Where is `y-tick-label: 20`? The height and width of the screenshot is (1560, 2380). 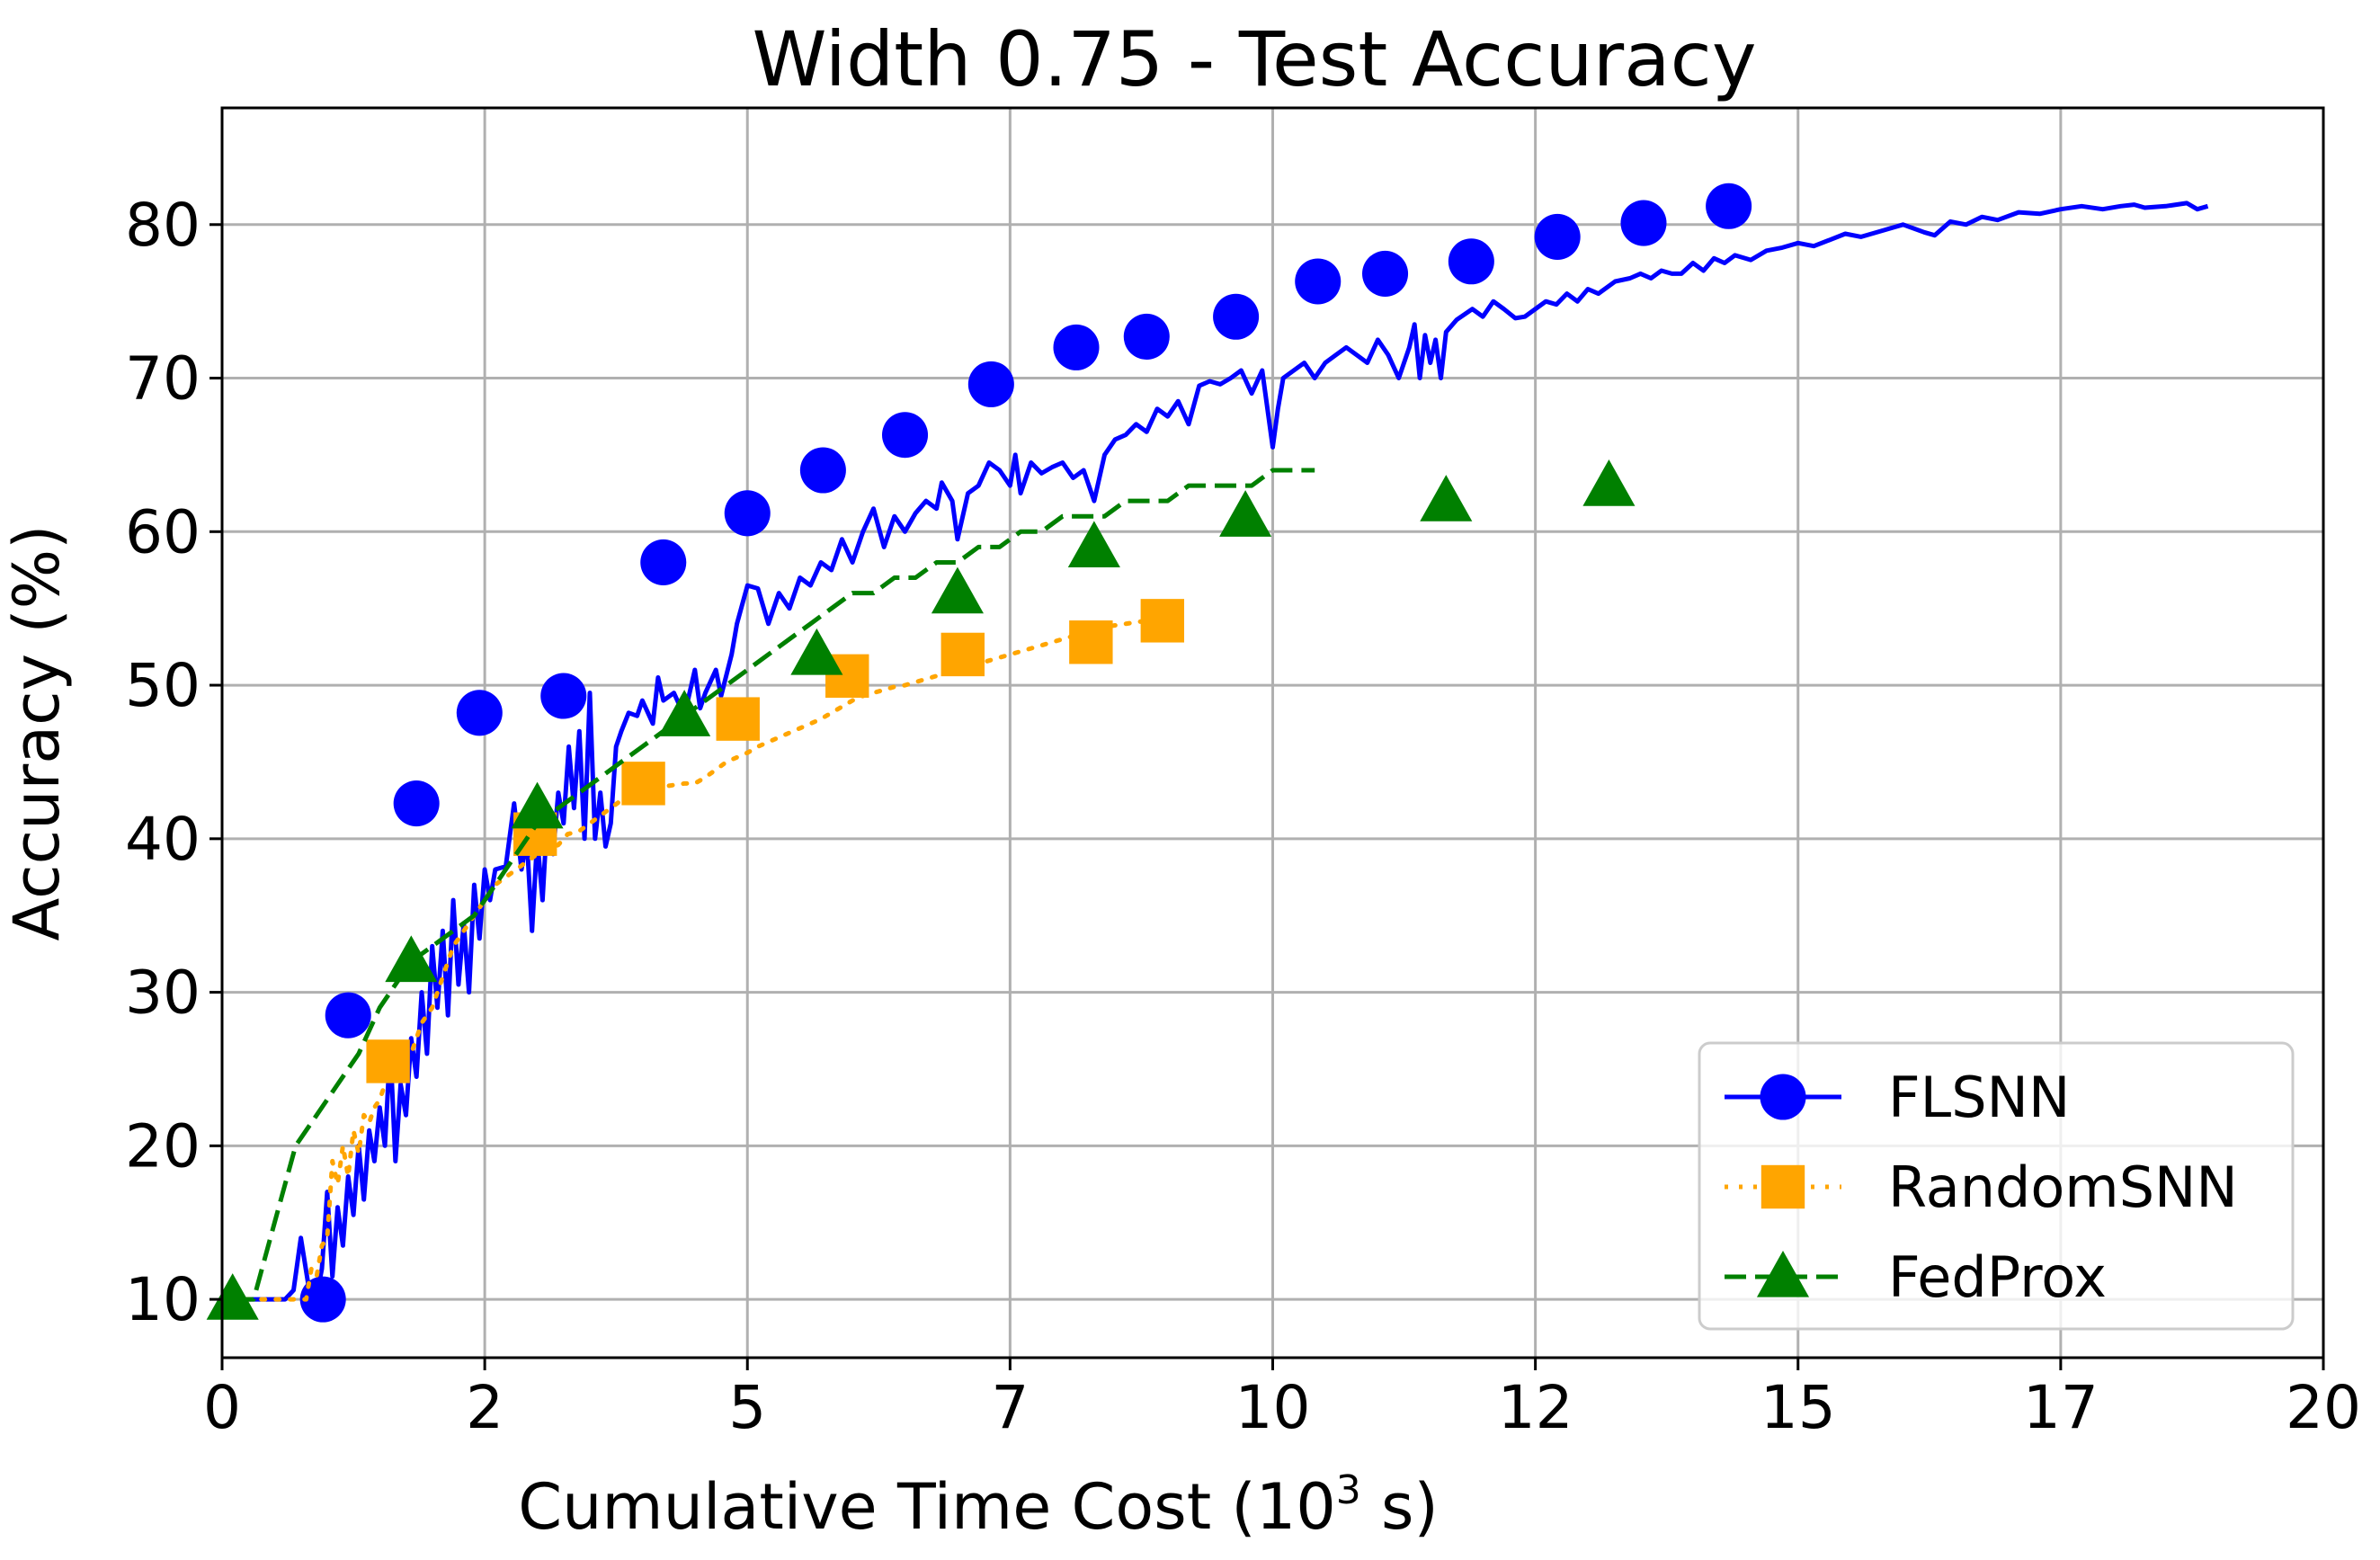 y-tick-label: 20 is located at coordinates (163, 1146).